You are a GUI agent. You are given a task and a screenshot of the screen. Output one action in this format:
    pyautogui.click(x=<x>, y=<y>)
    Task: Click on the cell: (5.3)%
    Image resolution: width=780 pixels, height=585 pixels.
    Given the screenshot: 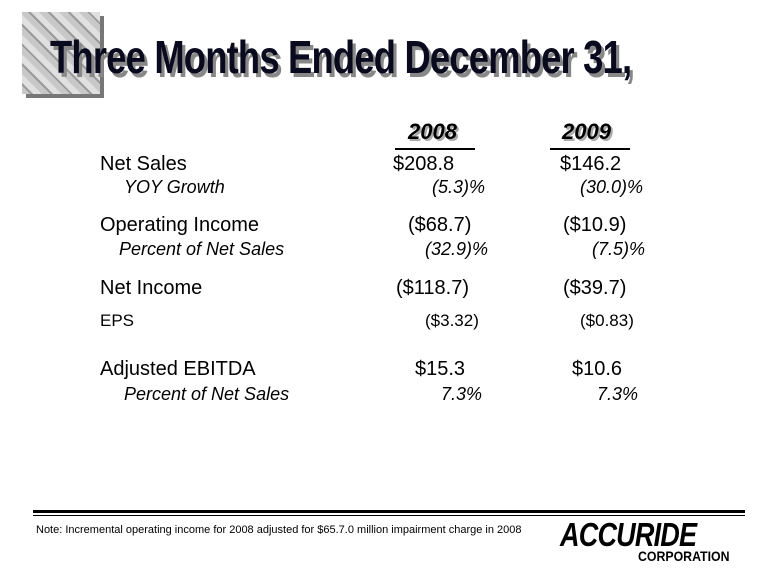 What is the action you would take?
    pyautogui.click(x=459, y=187)
    